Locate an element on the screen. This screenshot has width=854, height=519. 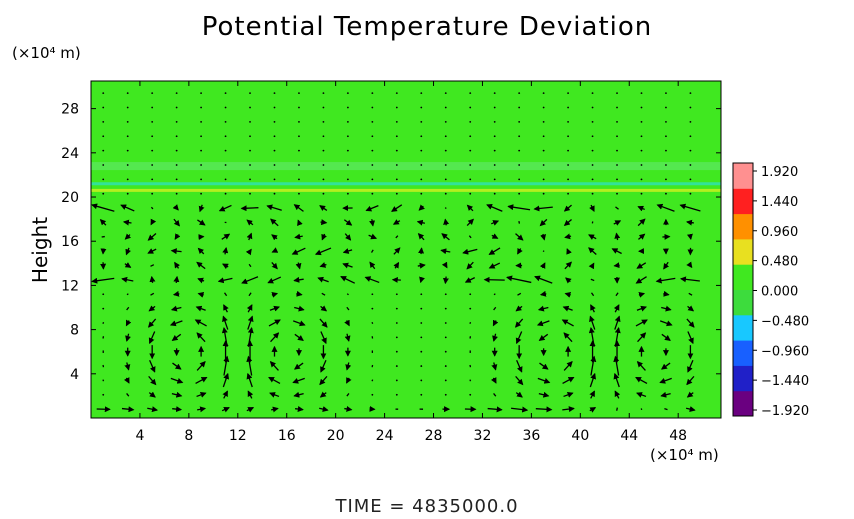
colorbar-label: 0.480 is located at coordinates (779, 262).